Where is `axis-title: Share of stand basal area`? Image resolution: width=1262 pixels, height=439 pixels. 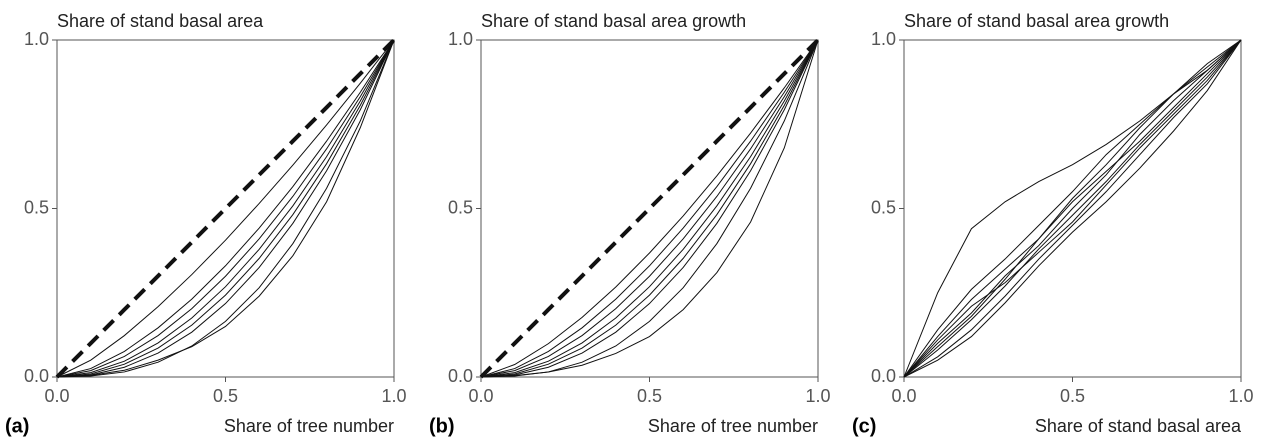 axis-title: Share of stand basal area is located at coordinates (160, 21).